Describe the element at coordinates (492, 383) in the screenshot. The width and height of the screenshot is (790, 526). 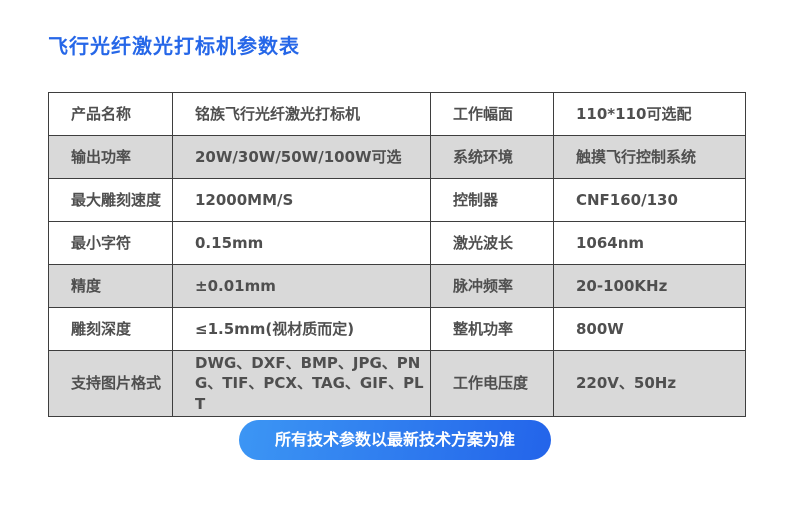
I see `spec-label-working-voltage: 工作电压度` at that location.